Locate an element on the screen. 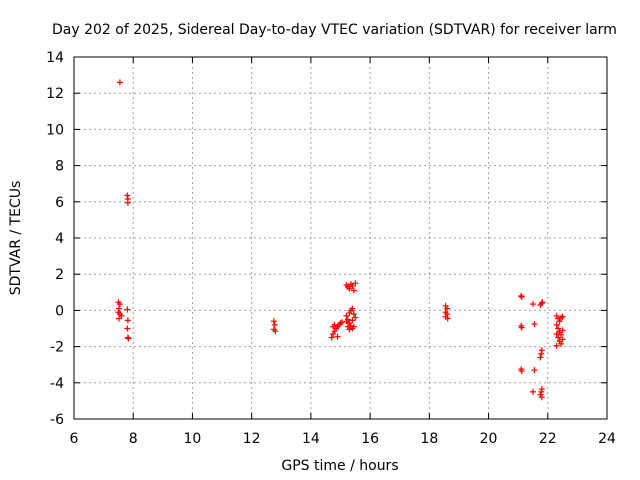  x-tick-label: 12 is located at coordinates (252, 439).